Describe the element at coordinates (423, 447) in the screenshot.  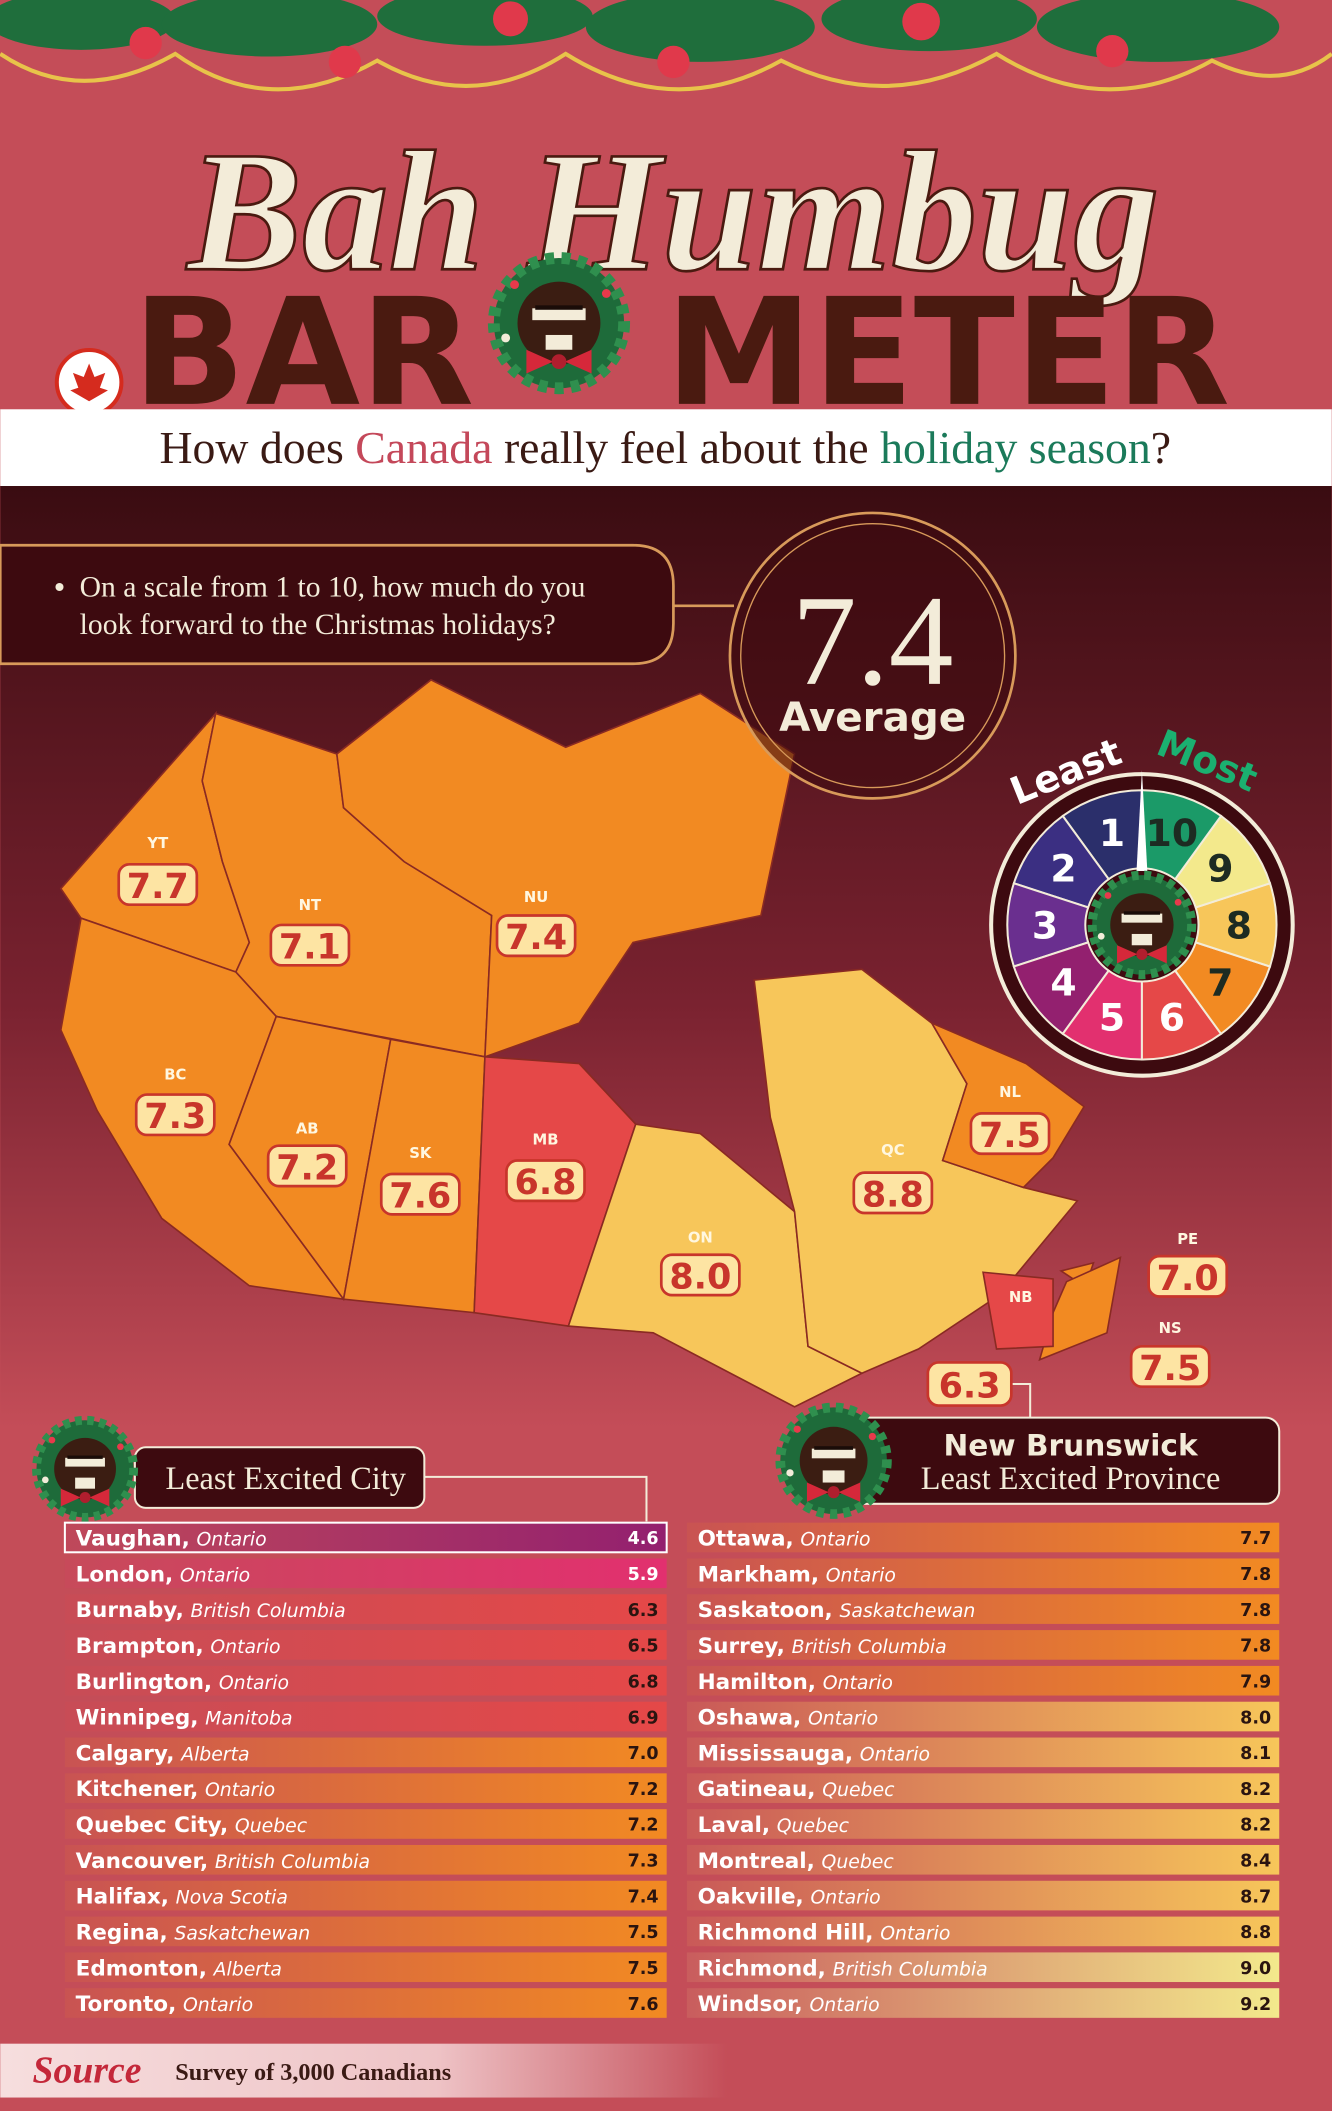
I see `subtitle-highlight: Canada` at that location.